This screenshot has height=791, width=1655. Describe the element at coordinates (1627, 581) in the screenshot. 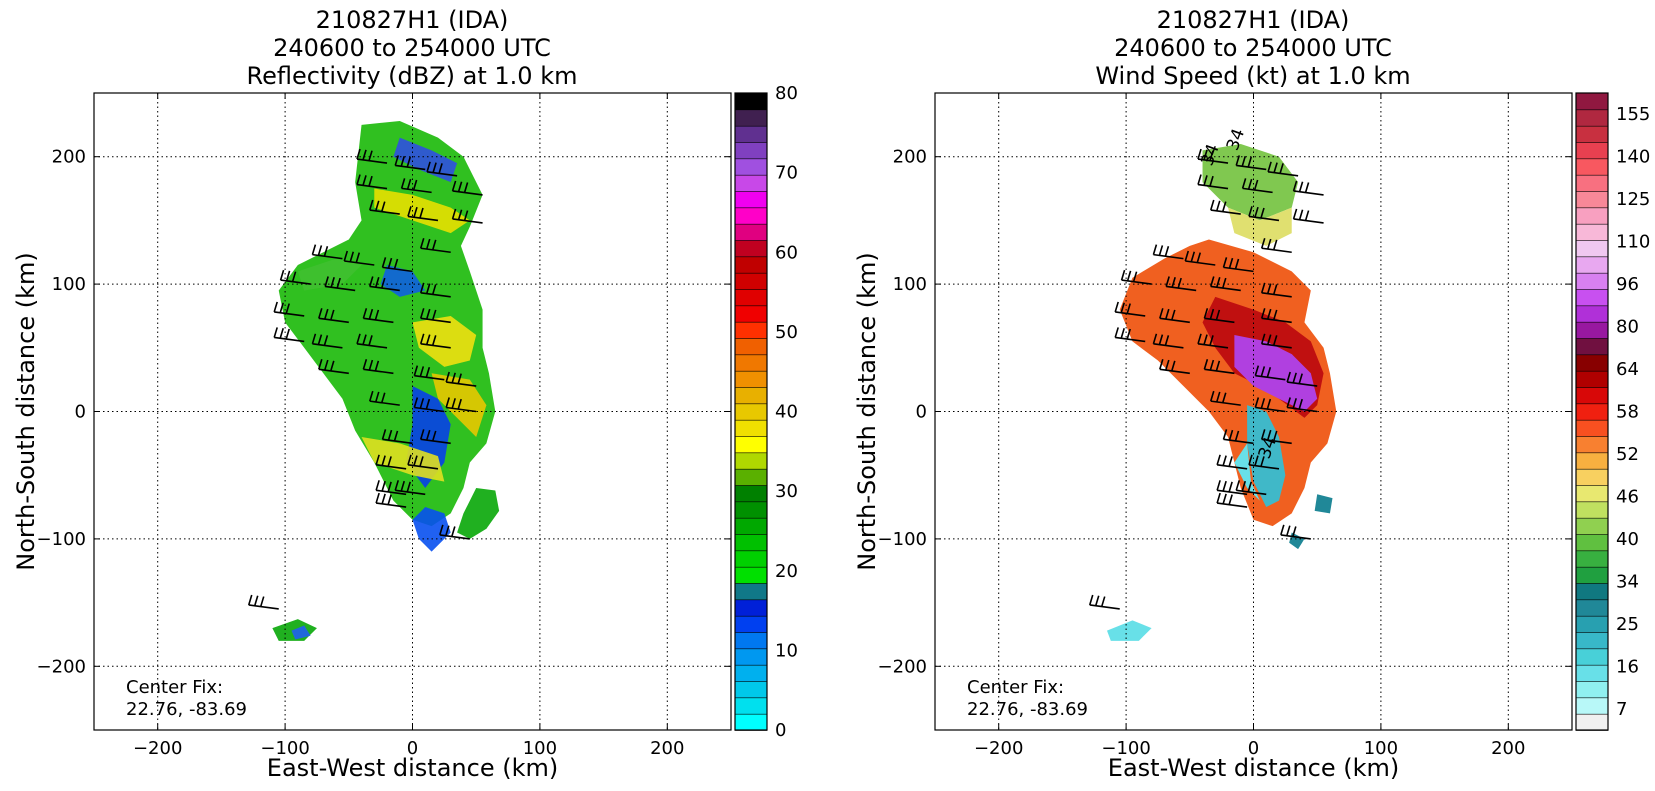

I see `colorbar-tick-label: 34` at that location.